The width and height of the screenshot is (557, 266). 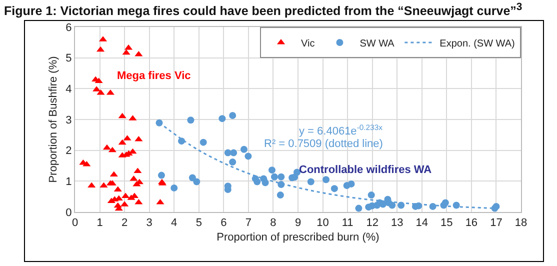 What do you see at coordinates (477, 44) in the screenshot?
I see `legend-label: Expon. (SW WA)` at bounding box center [477, 44].